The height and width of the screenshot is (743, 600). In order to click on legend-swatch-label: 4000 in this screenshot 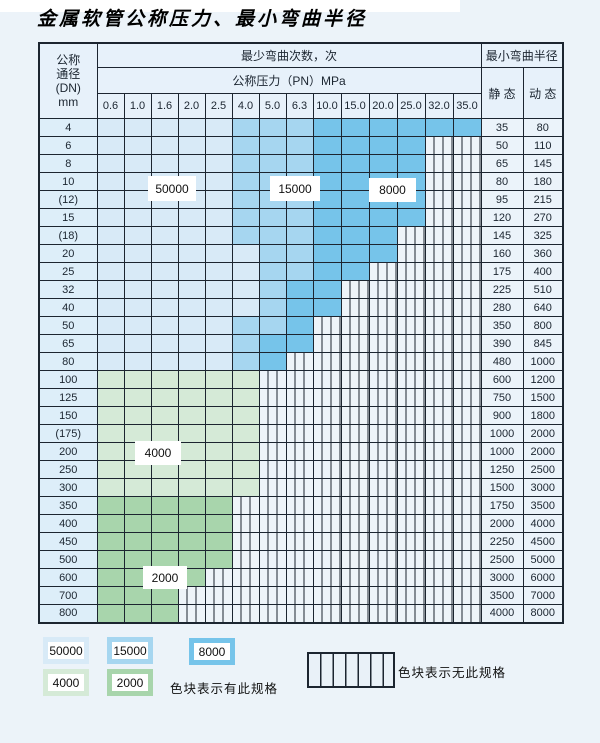, I will do `click(66, 682)`.